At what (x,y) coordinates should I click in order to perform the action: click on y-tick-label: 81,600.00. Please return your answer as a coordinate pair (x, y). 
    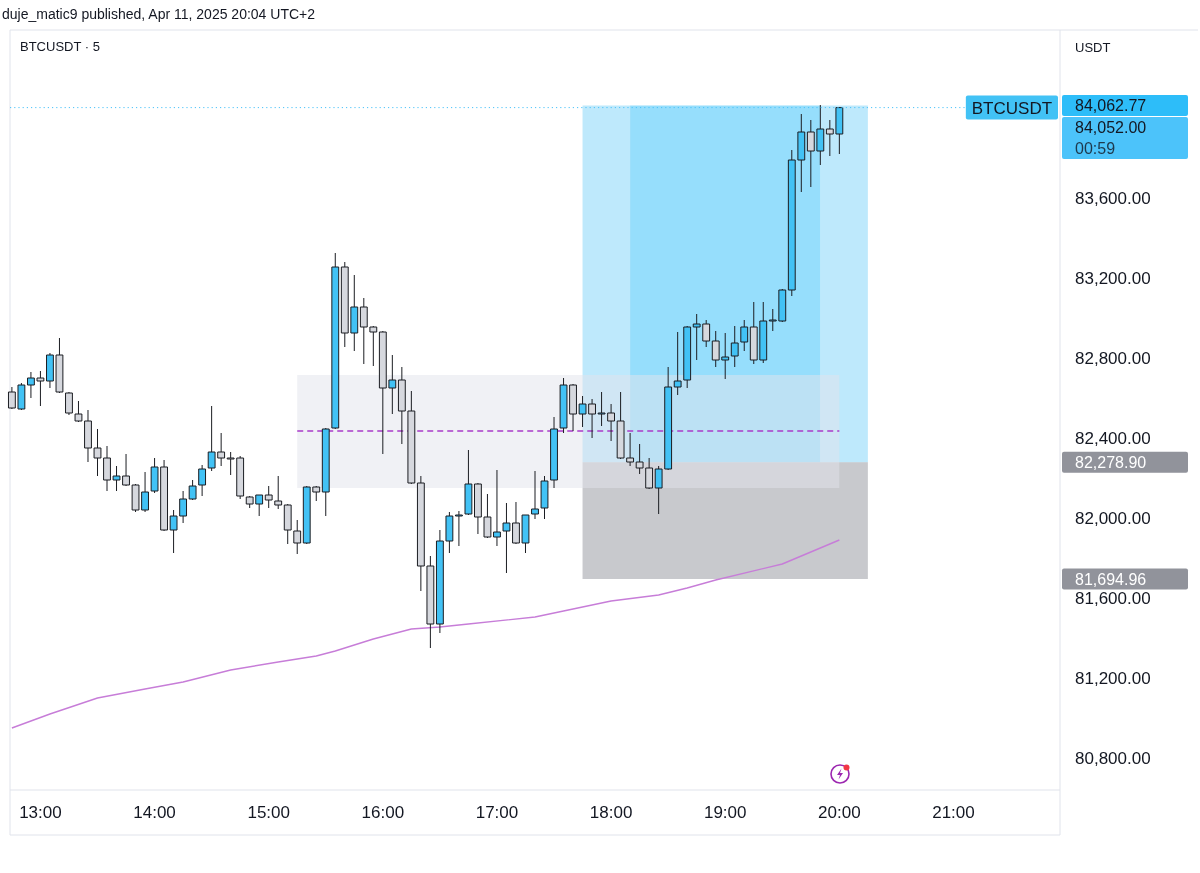
    Looking at the image, I should click on (1113, 598).